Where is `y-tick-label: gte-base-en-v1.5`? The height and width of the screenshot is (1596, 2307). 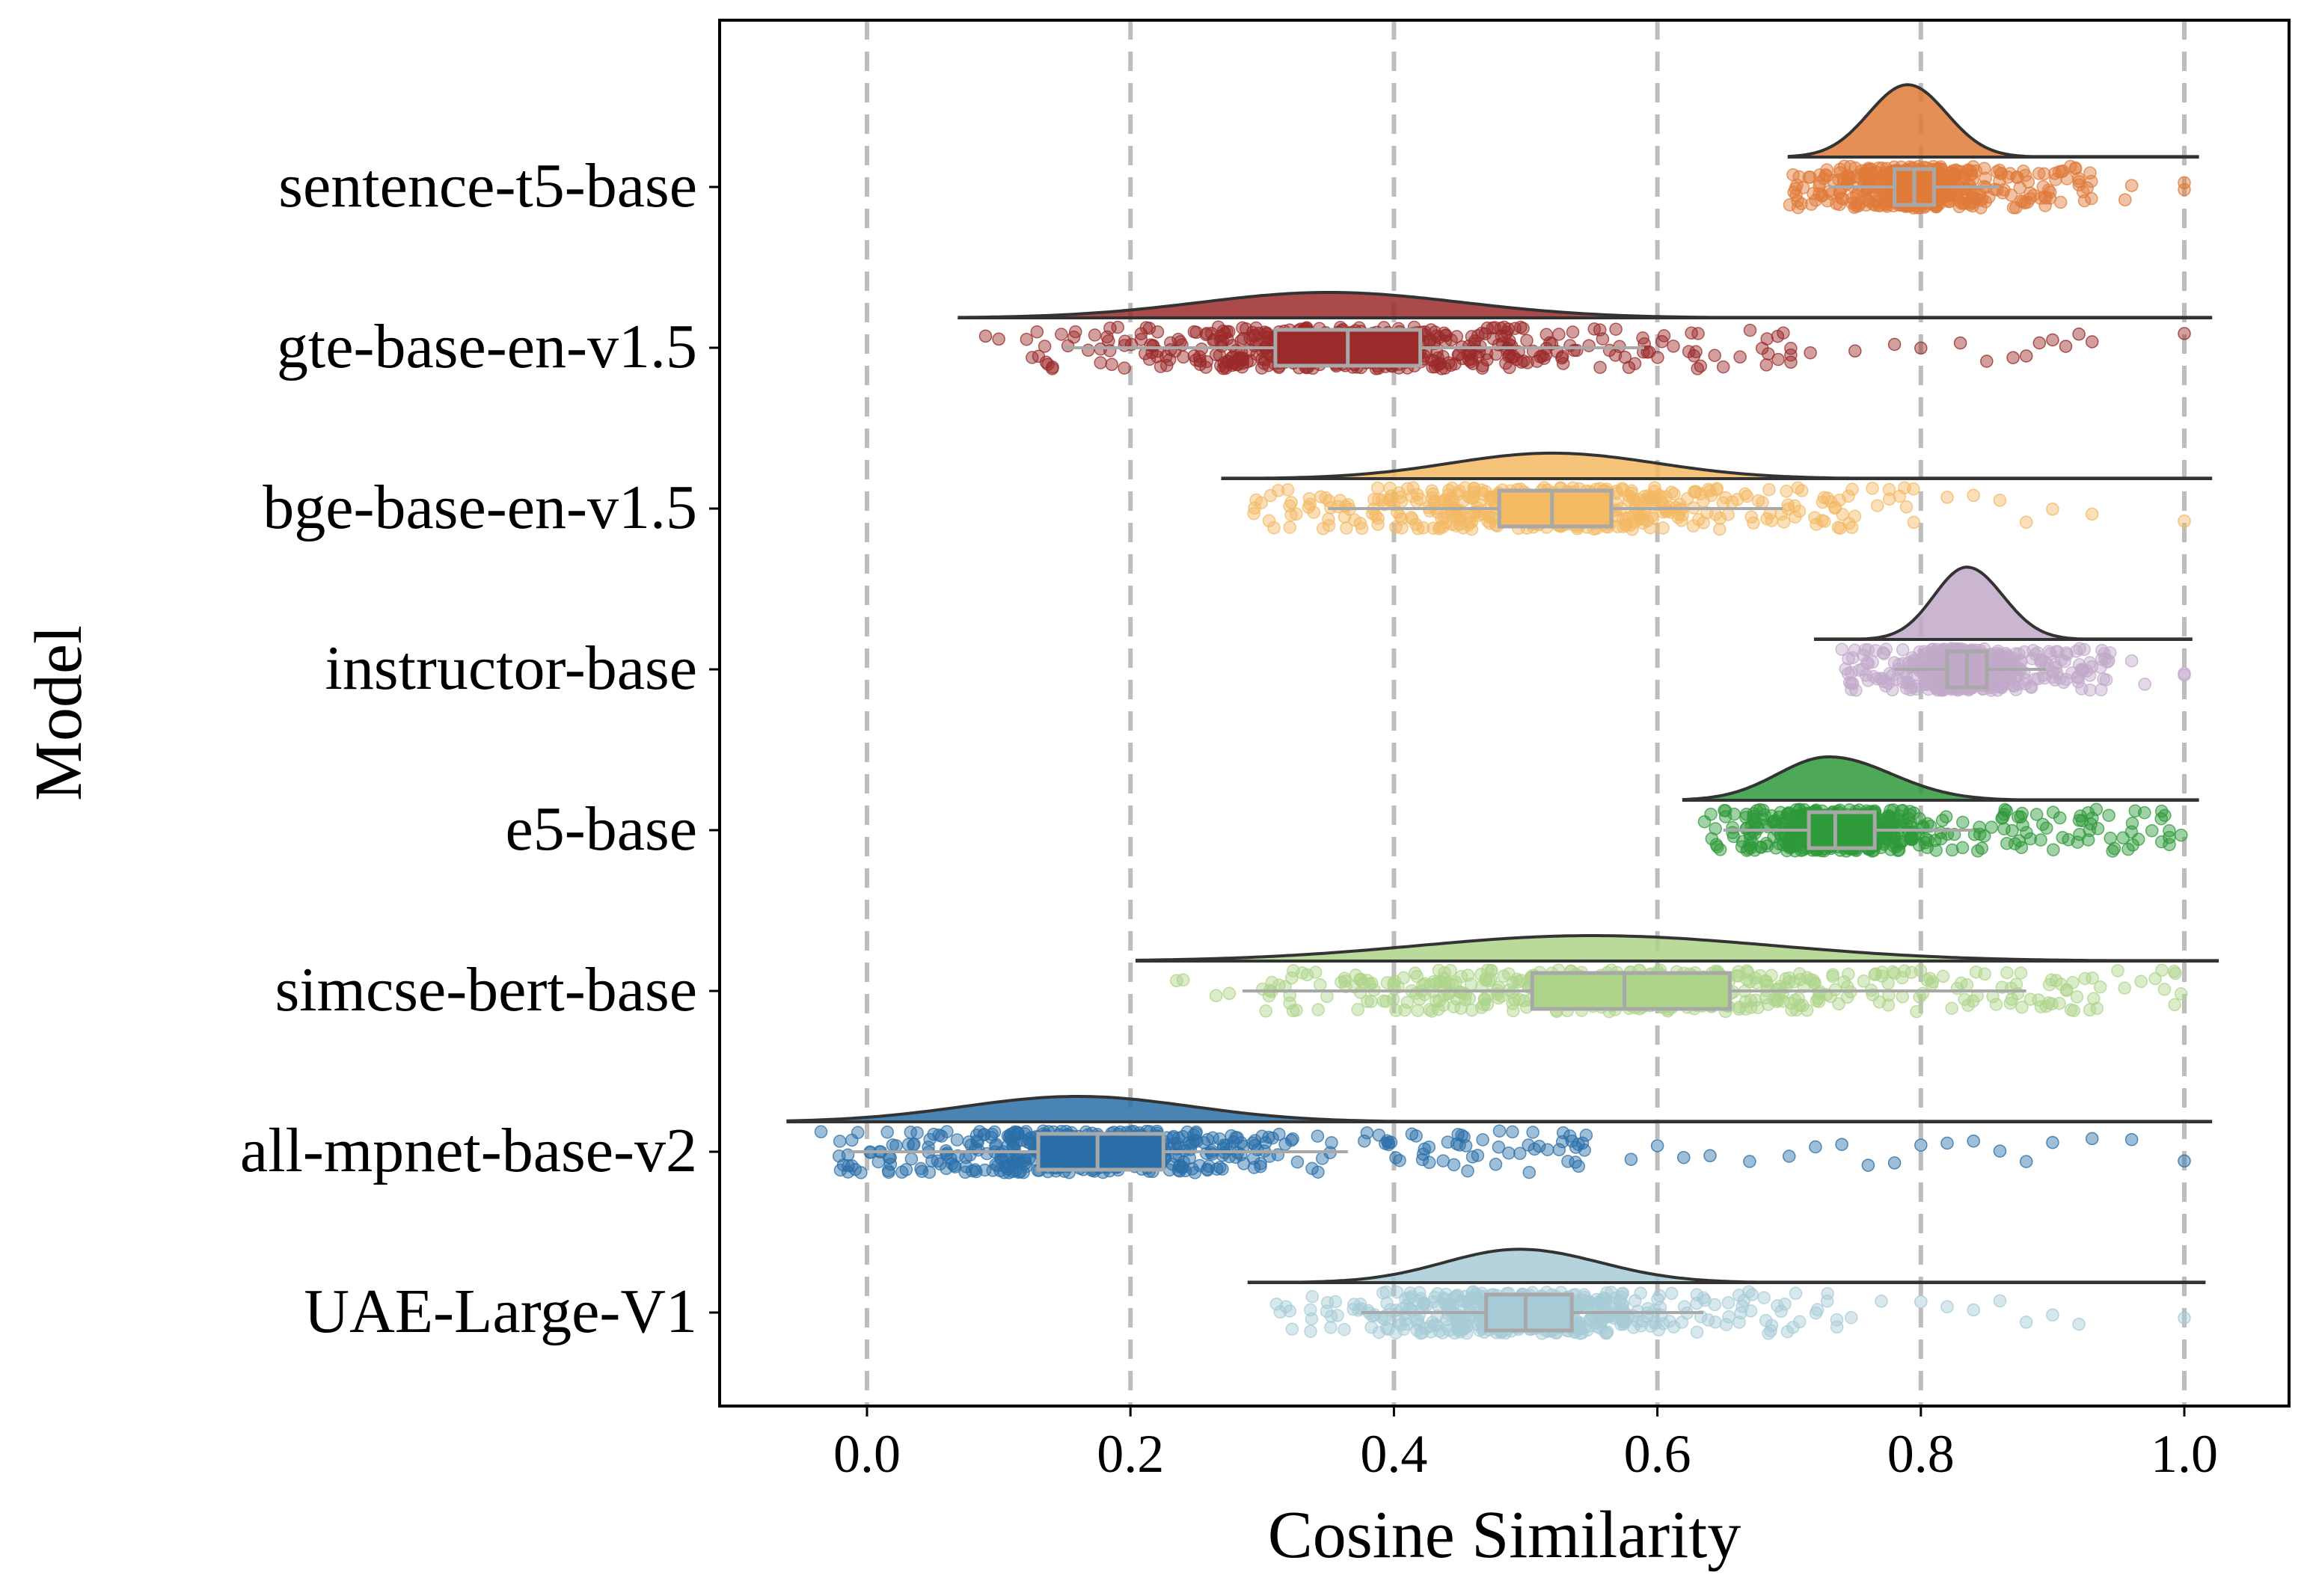
y-tick-label: gte-base-en-v1.5 is located at coordinates (487, 346).